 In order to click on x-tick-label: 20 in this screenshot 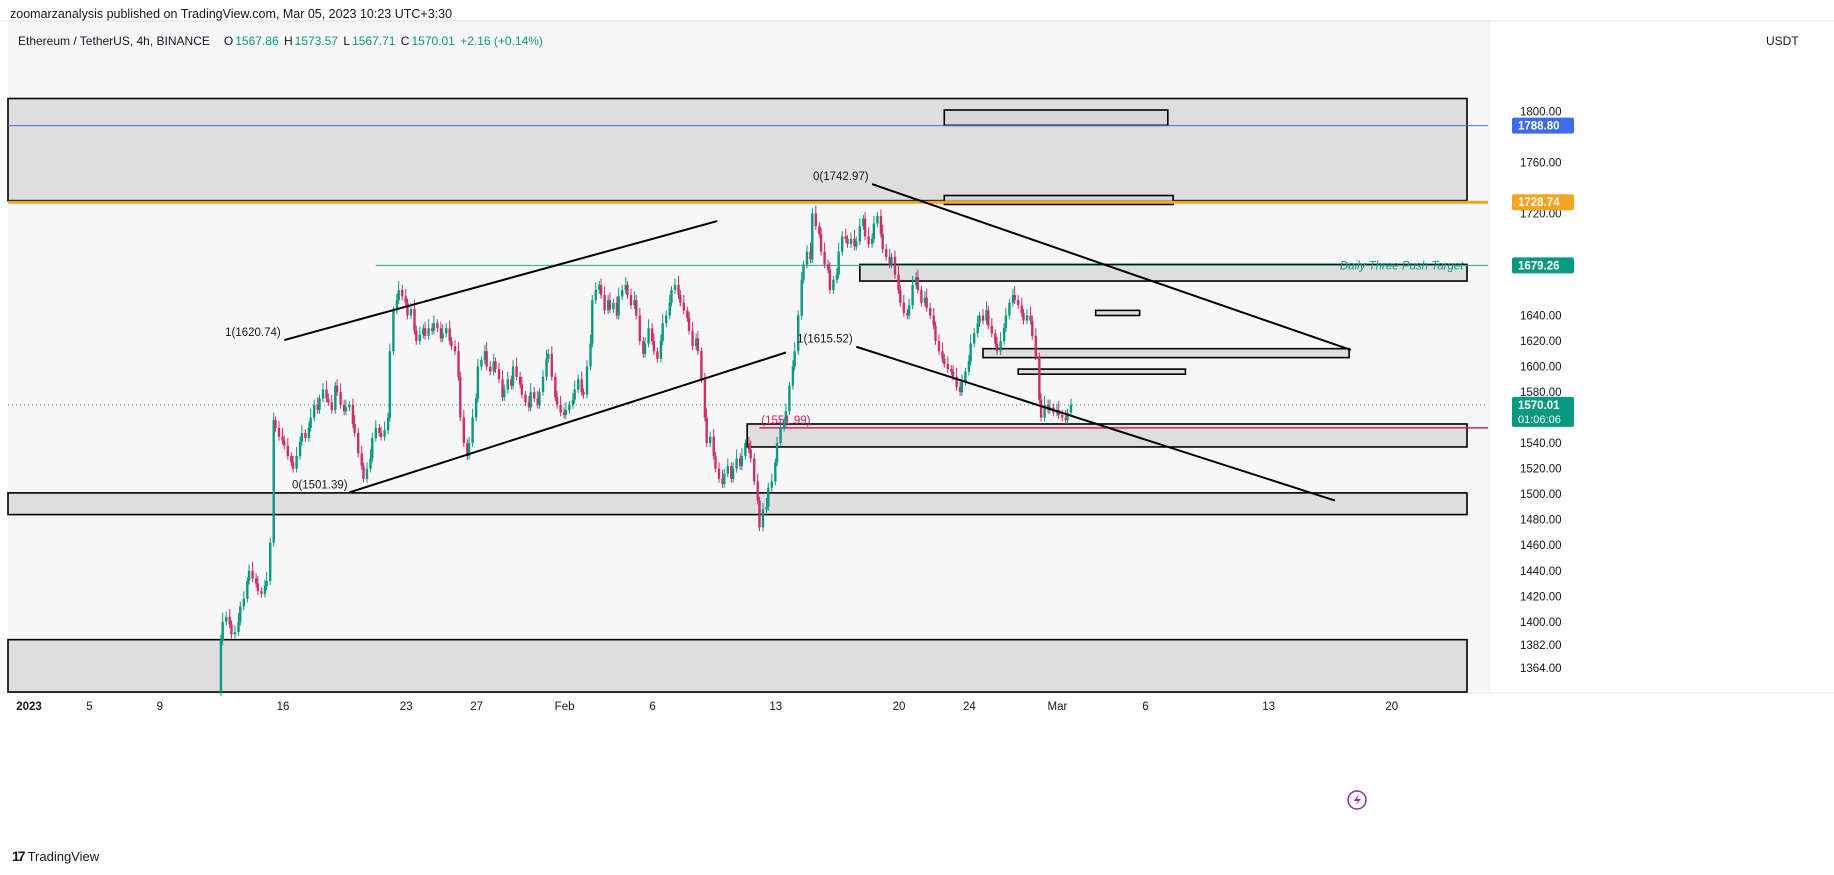, I will do `click(899, 707)`.